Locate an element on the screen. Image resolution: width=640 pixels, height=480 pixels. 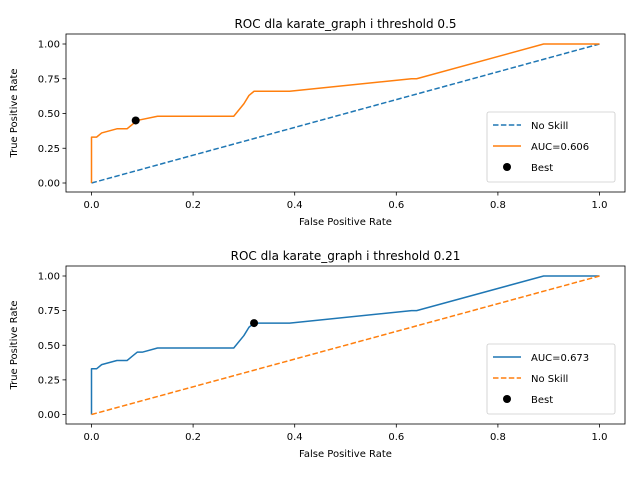
legend-label: AUC=0.673 is located at coordinates (560, 358).